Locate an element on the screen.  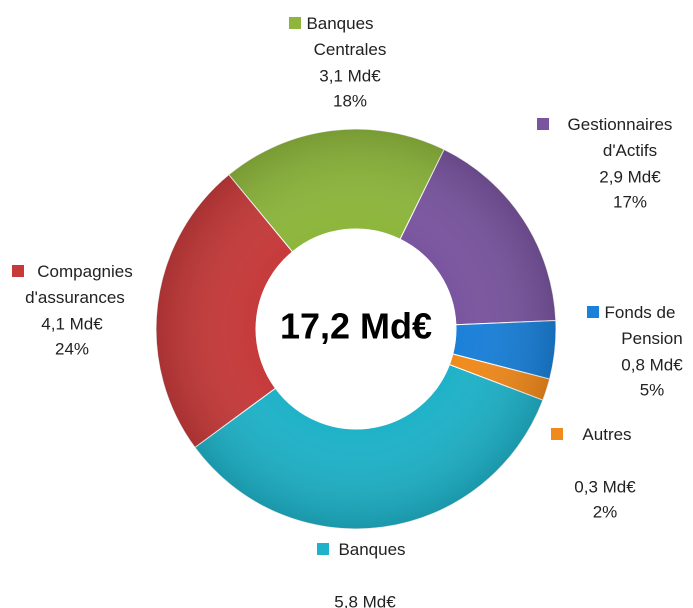
value-label: 3,1 Md€ is located at coordinates (350, 75).